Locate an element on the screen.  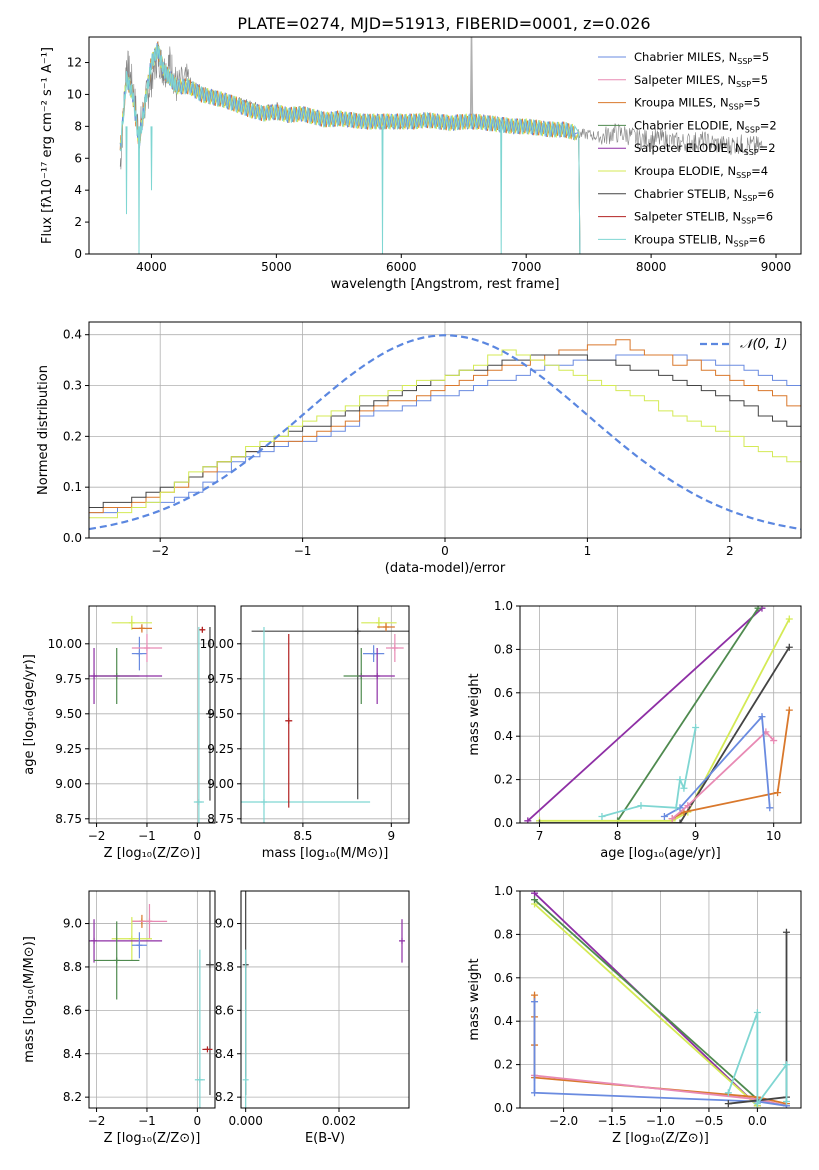
histogram-step-kroupa_miles is located at coordinates (445, 426).